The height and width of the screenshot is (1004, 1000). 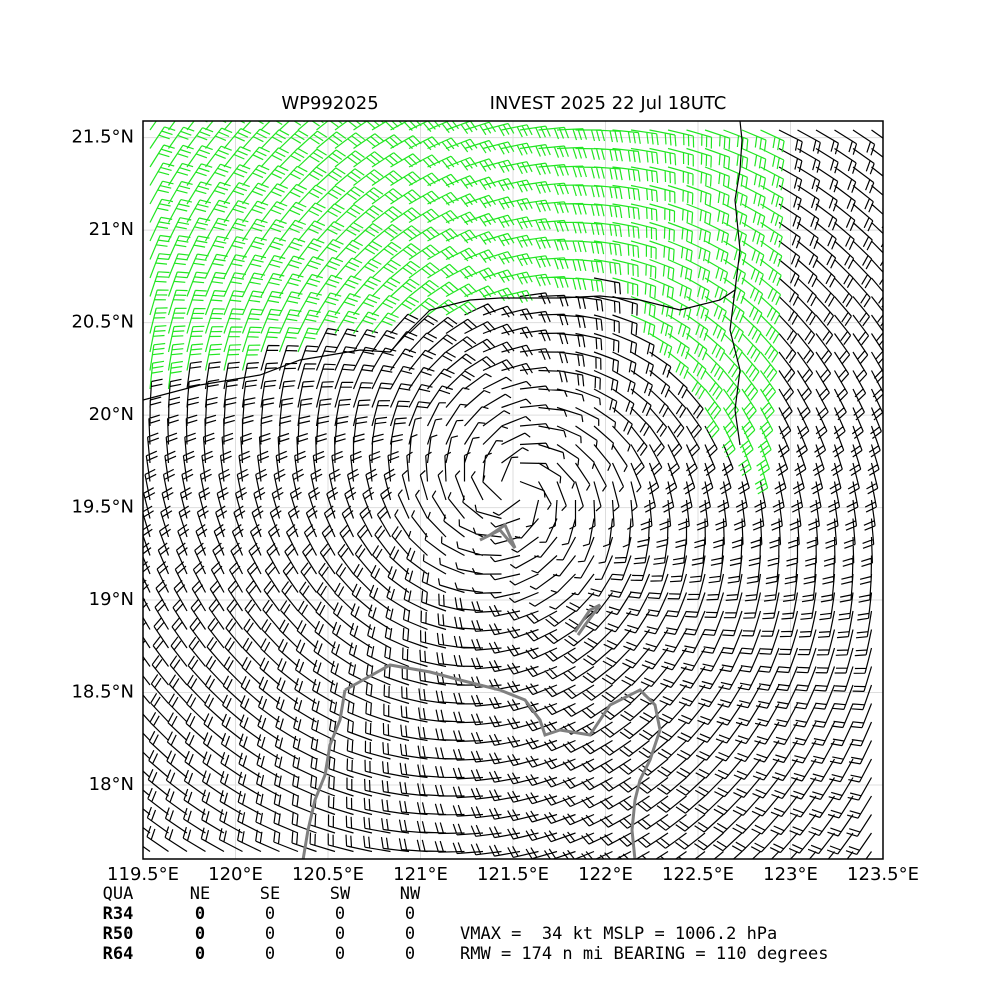 What do you see at coordinates (735, 367) in the screenshot?
I see `boundary-line` at bounding box center [735, 367].